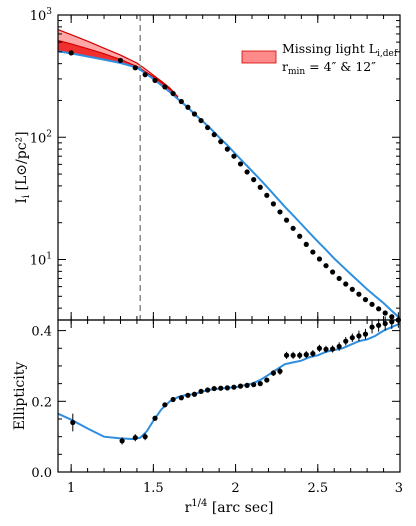  Describe the element at coordinates (153, 488) in the screenshot. I see `x-tick-label: 1.5` at that location.